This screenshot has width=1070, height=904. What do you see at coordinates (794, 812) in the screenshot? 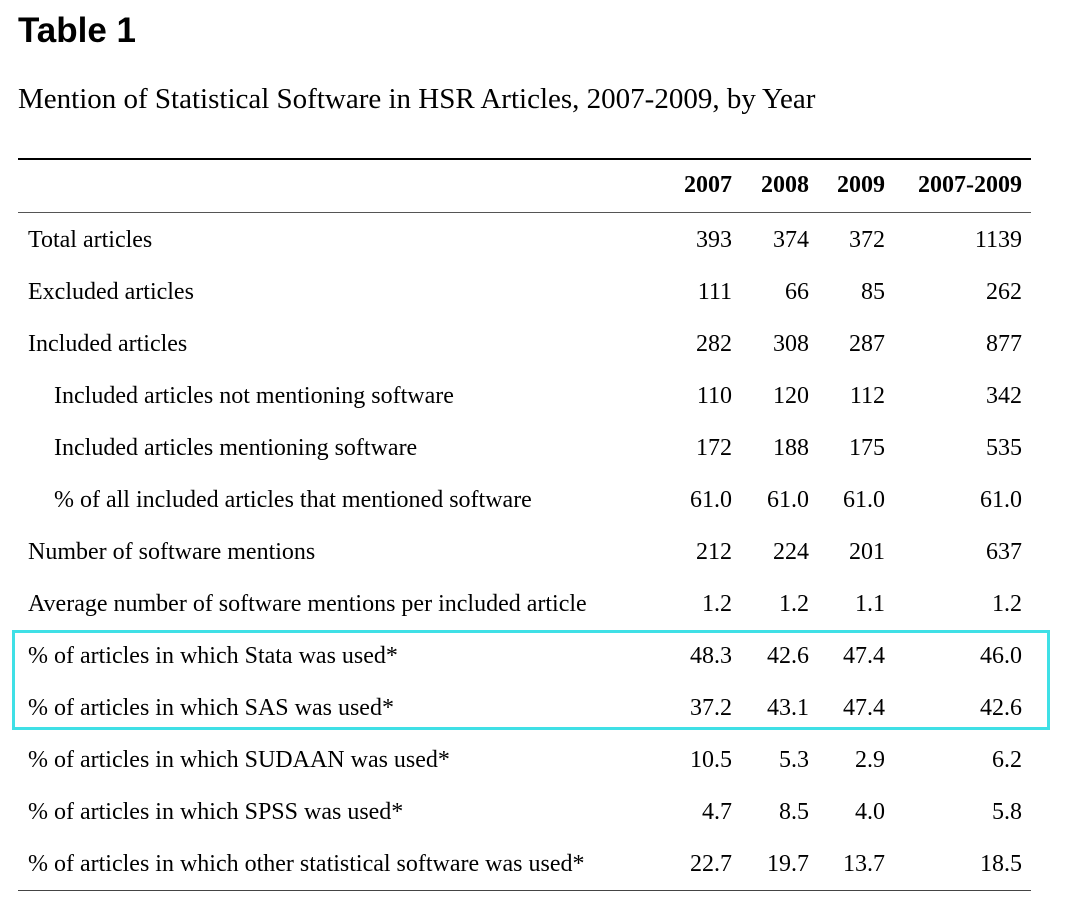
I see `cell-2008: 8.5` at bounding box center [794, 812].